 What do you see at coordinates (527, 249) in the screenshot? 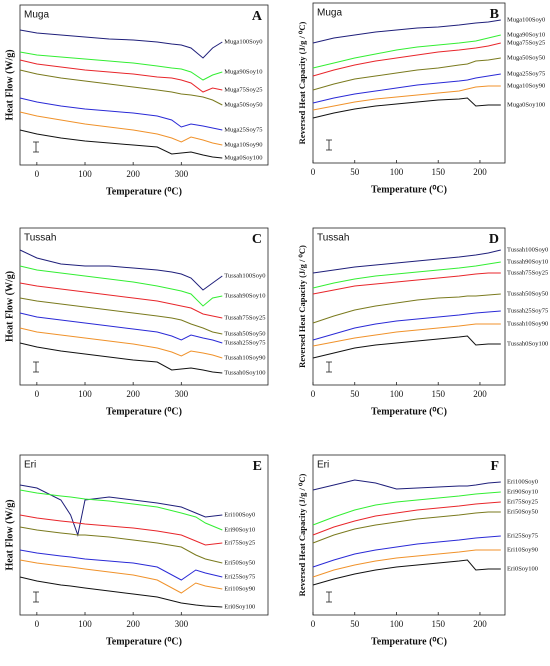
I see `series-label: Tussah100Soy0` at bounding box center [527, 249].